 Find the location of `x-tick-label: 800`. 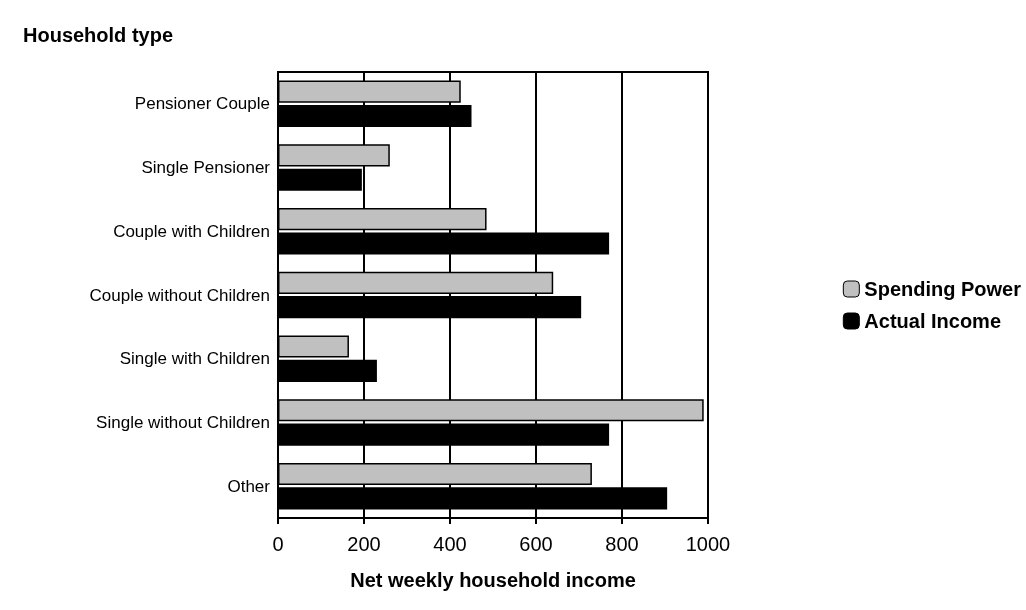

x-tick-label: 800 is located at coordinates (622, 544).